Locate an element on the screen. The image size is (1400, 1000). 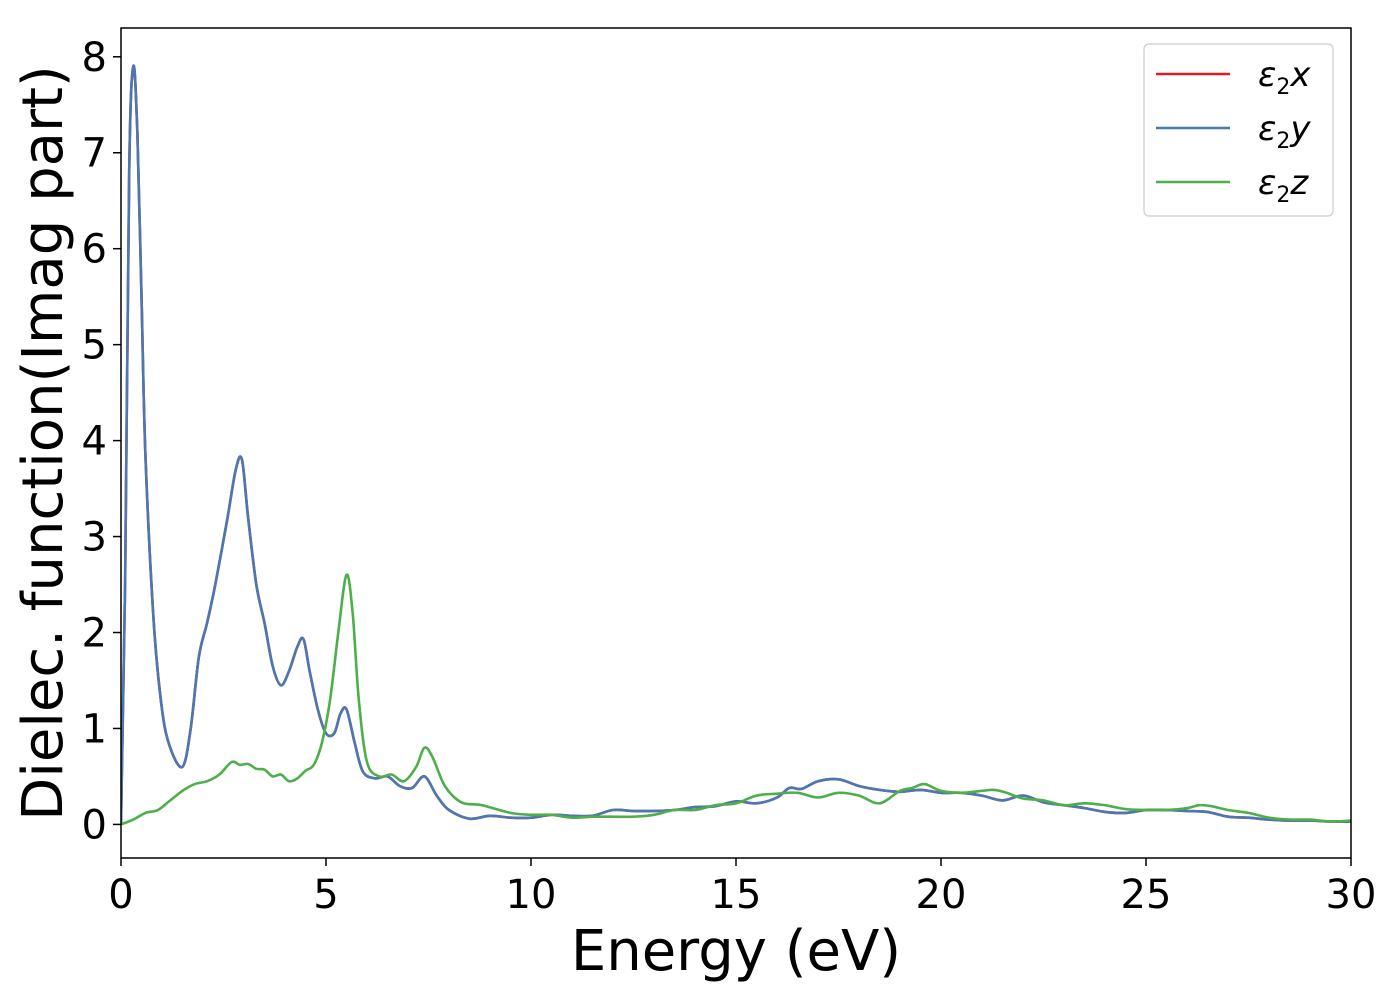
x-tick-label: 15 is located at coordinates (736, 895).